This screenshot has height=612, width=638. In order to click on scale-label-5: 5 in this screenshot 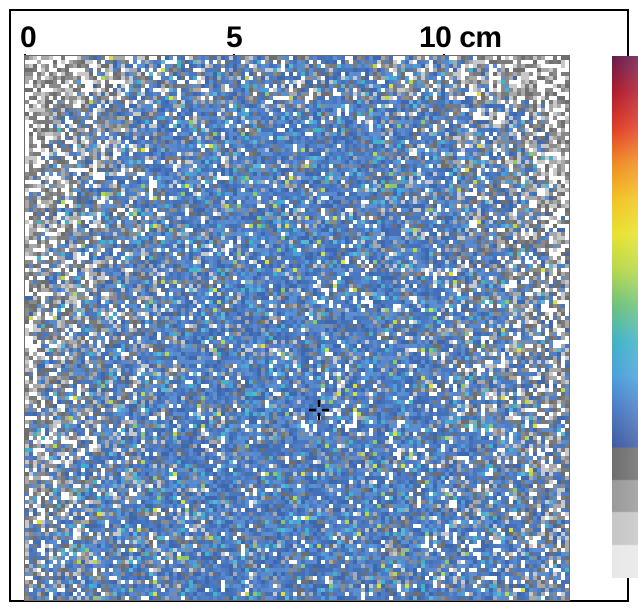, I will do `click(234, 37)`.